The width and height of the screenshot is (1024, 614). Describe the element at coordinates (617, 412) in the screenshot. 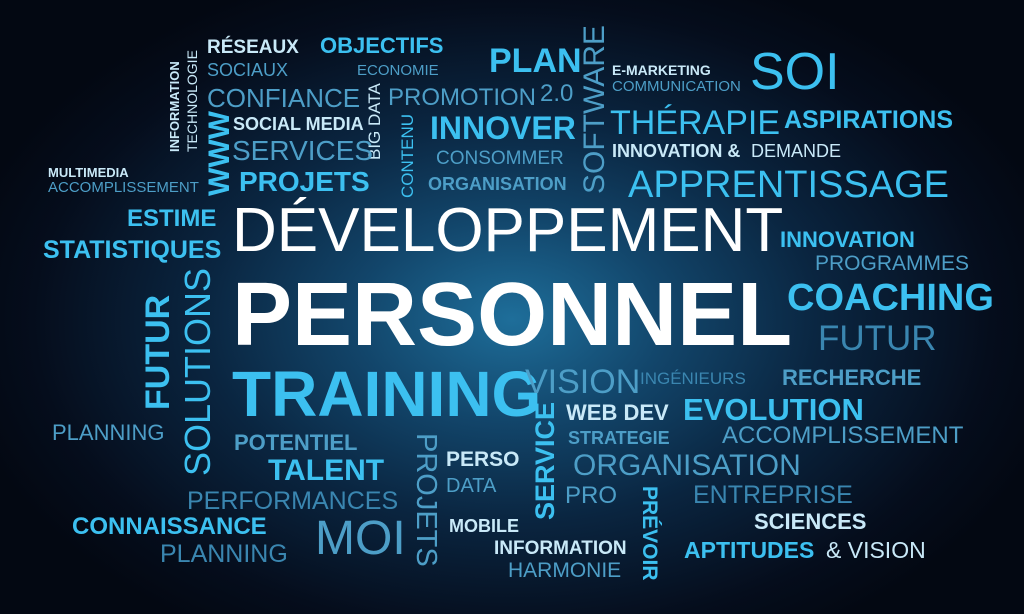

I see `word-web-dev: WEB DEV` at that location.